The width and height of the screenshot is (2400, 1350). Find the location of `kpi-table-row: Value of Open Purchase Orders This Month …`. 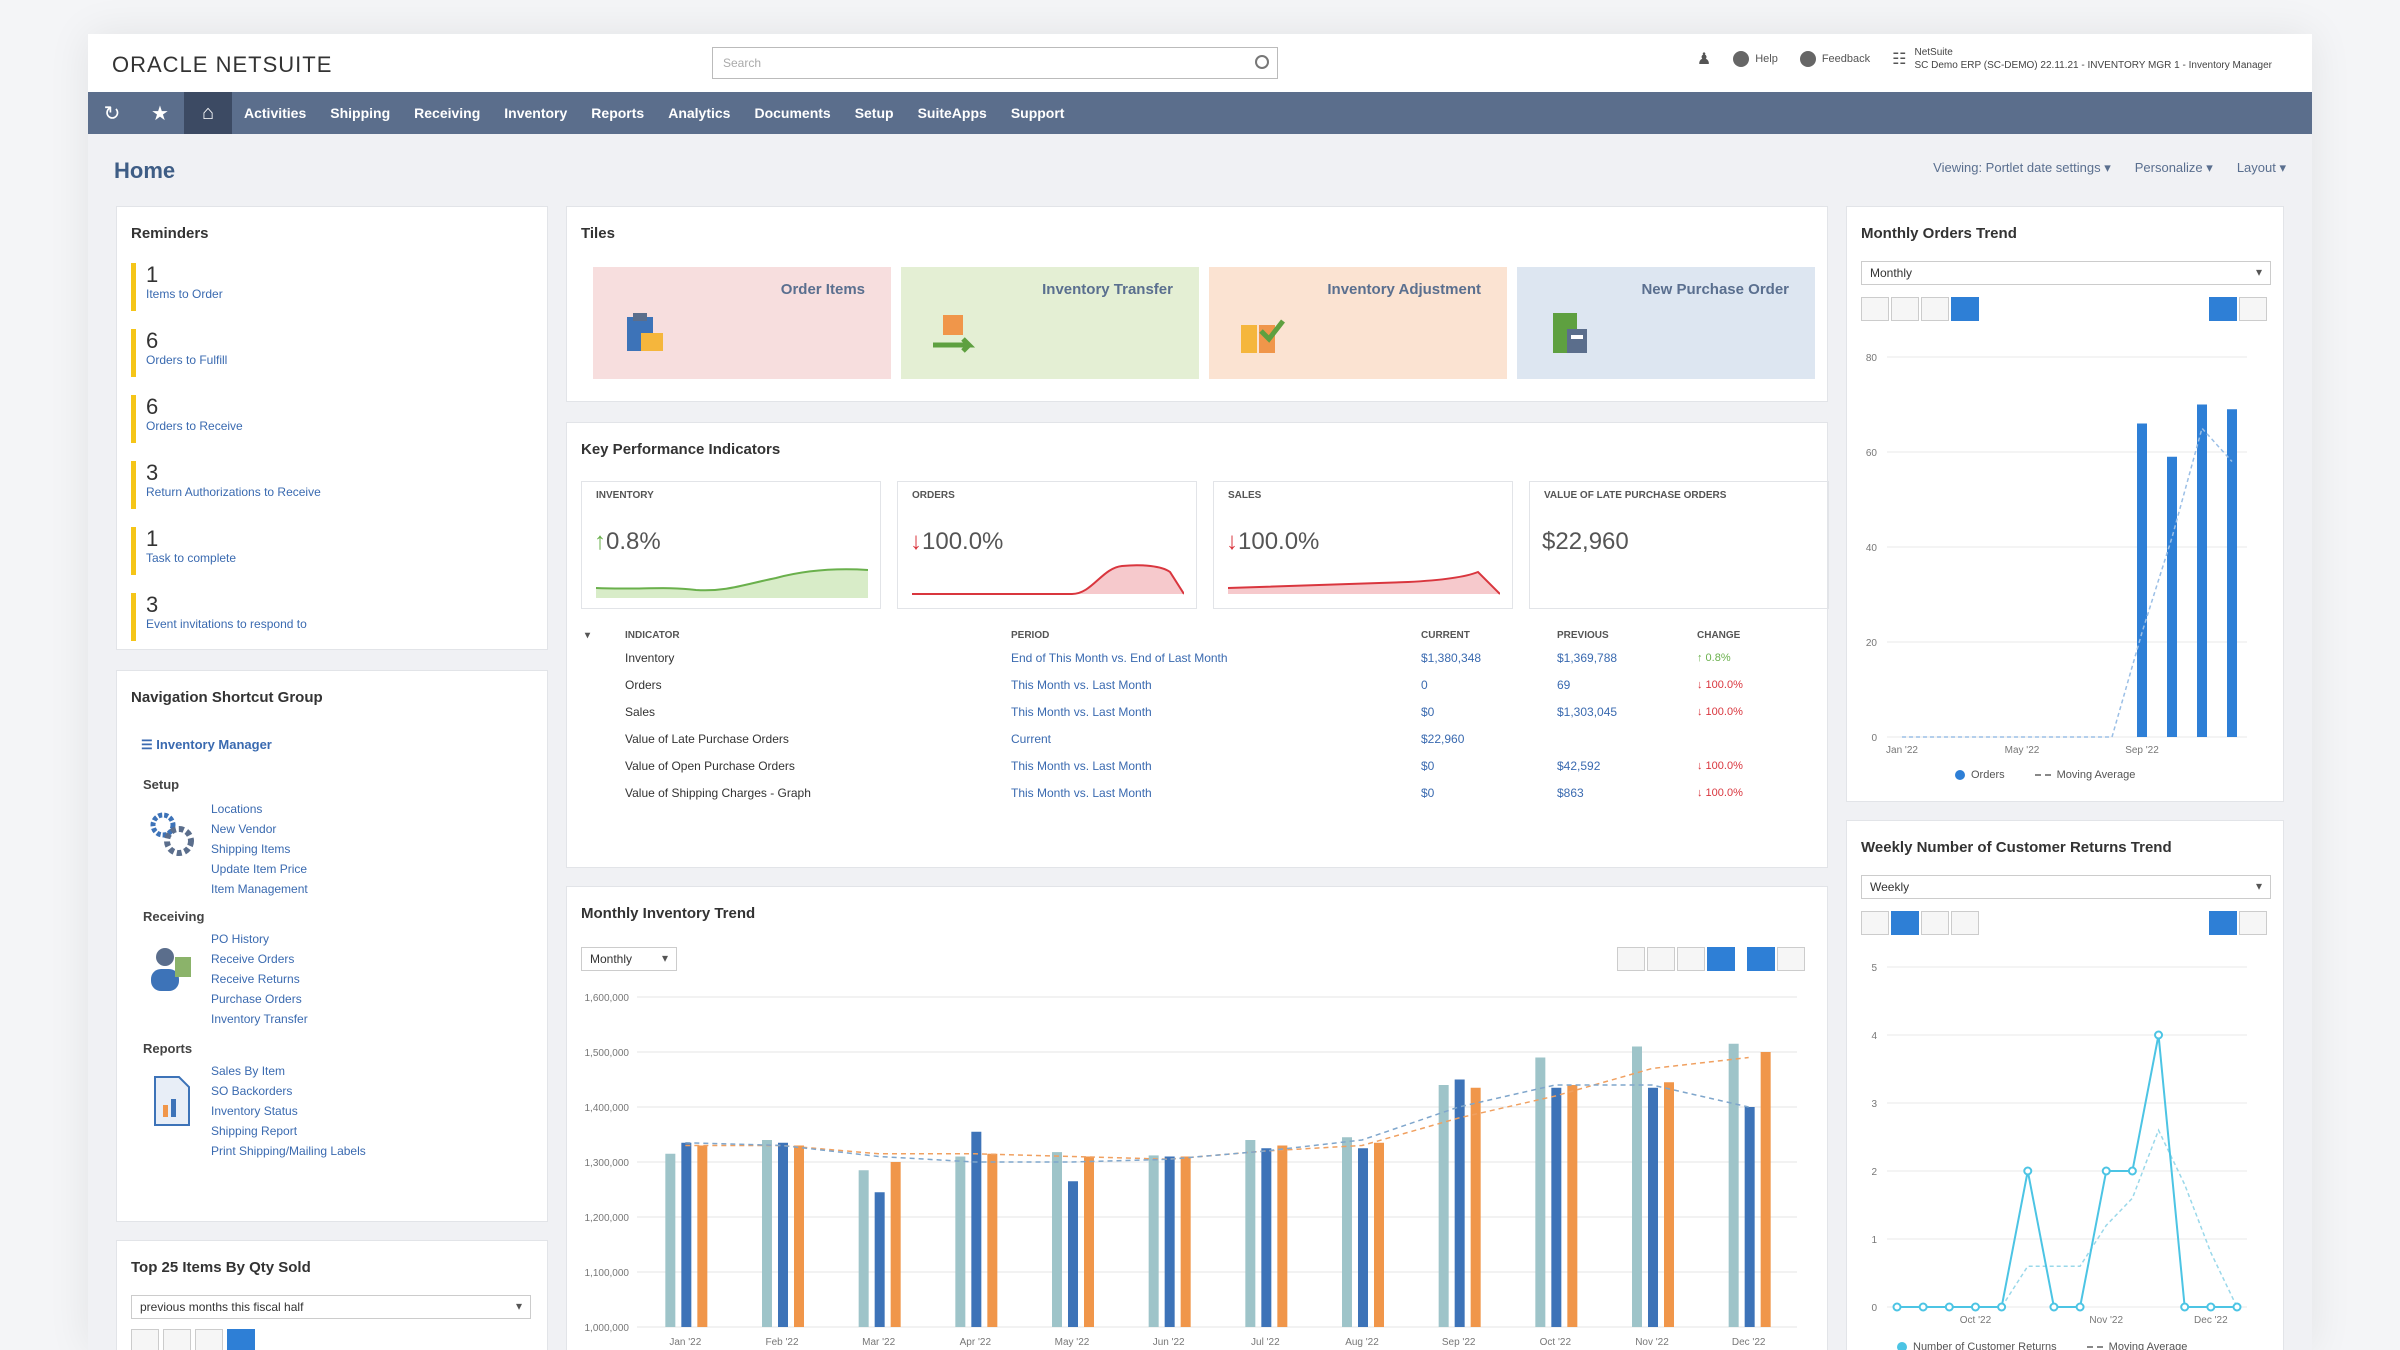

kpi-table-row: Value of Open Purchase Orders This Month … is located at coordinates (1188, 765).